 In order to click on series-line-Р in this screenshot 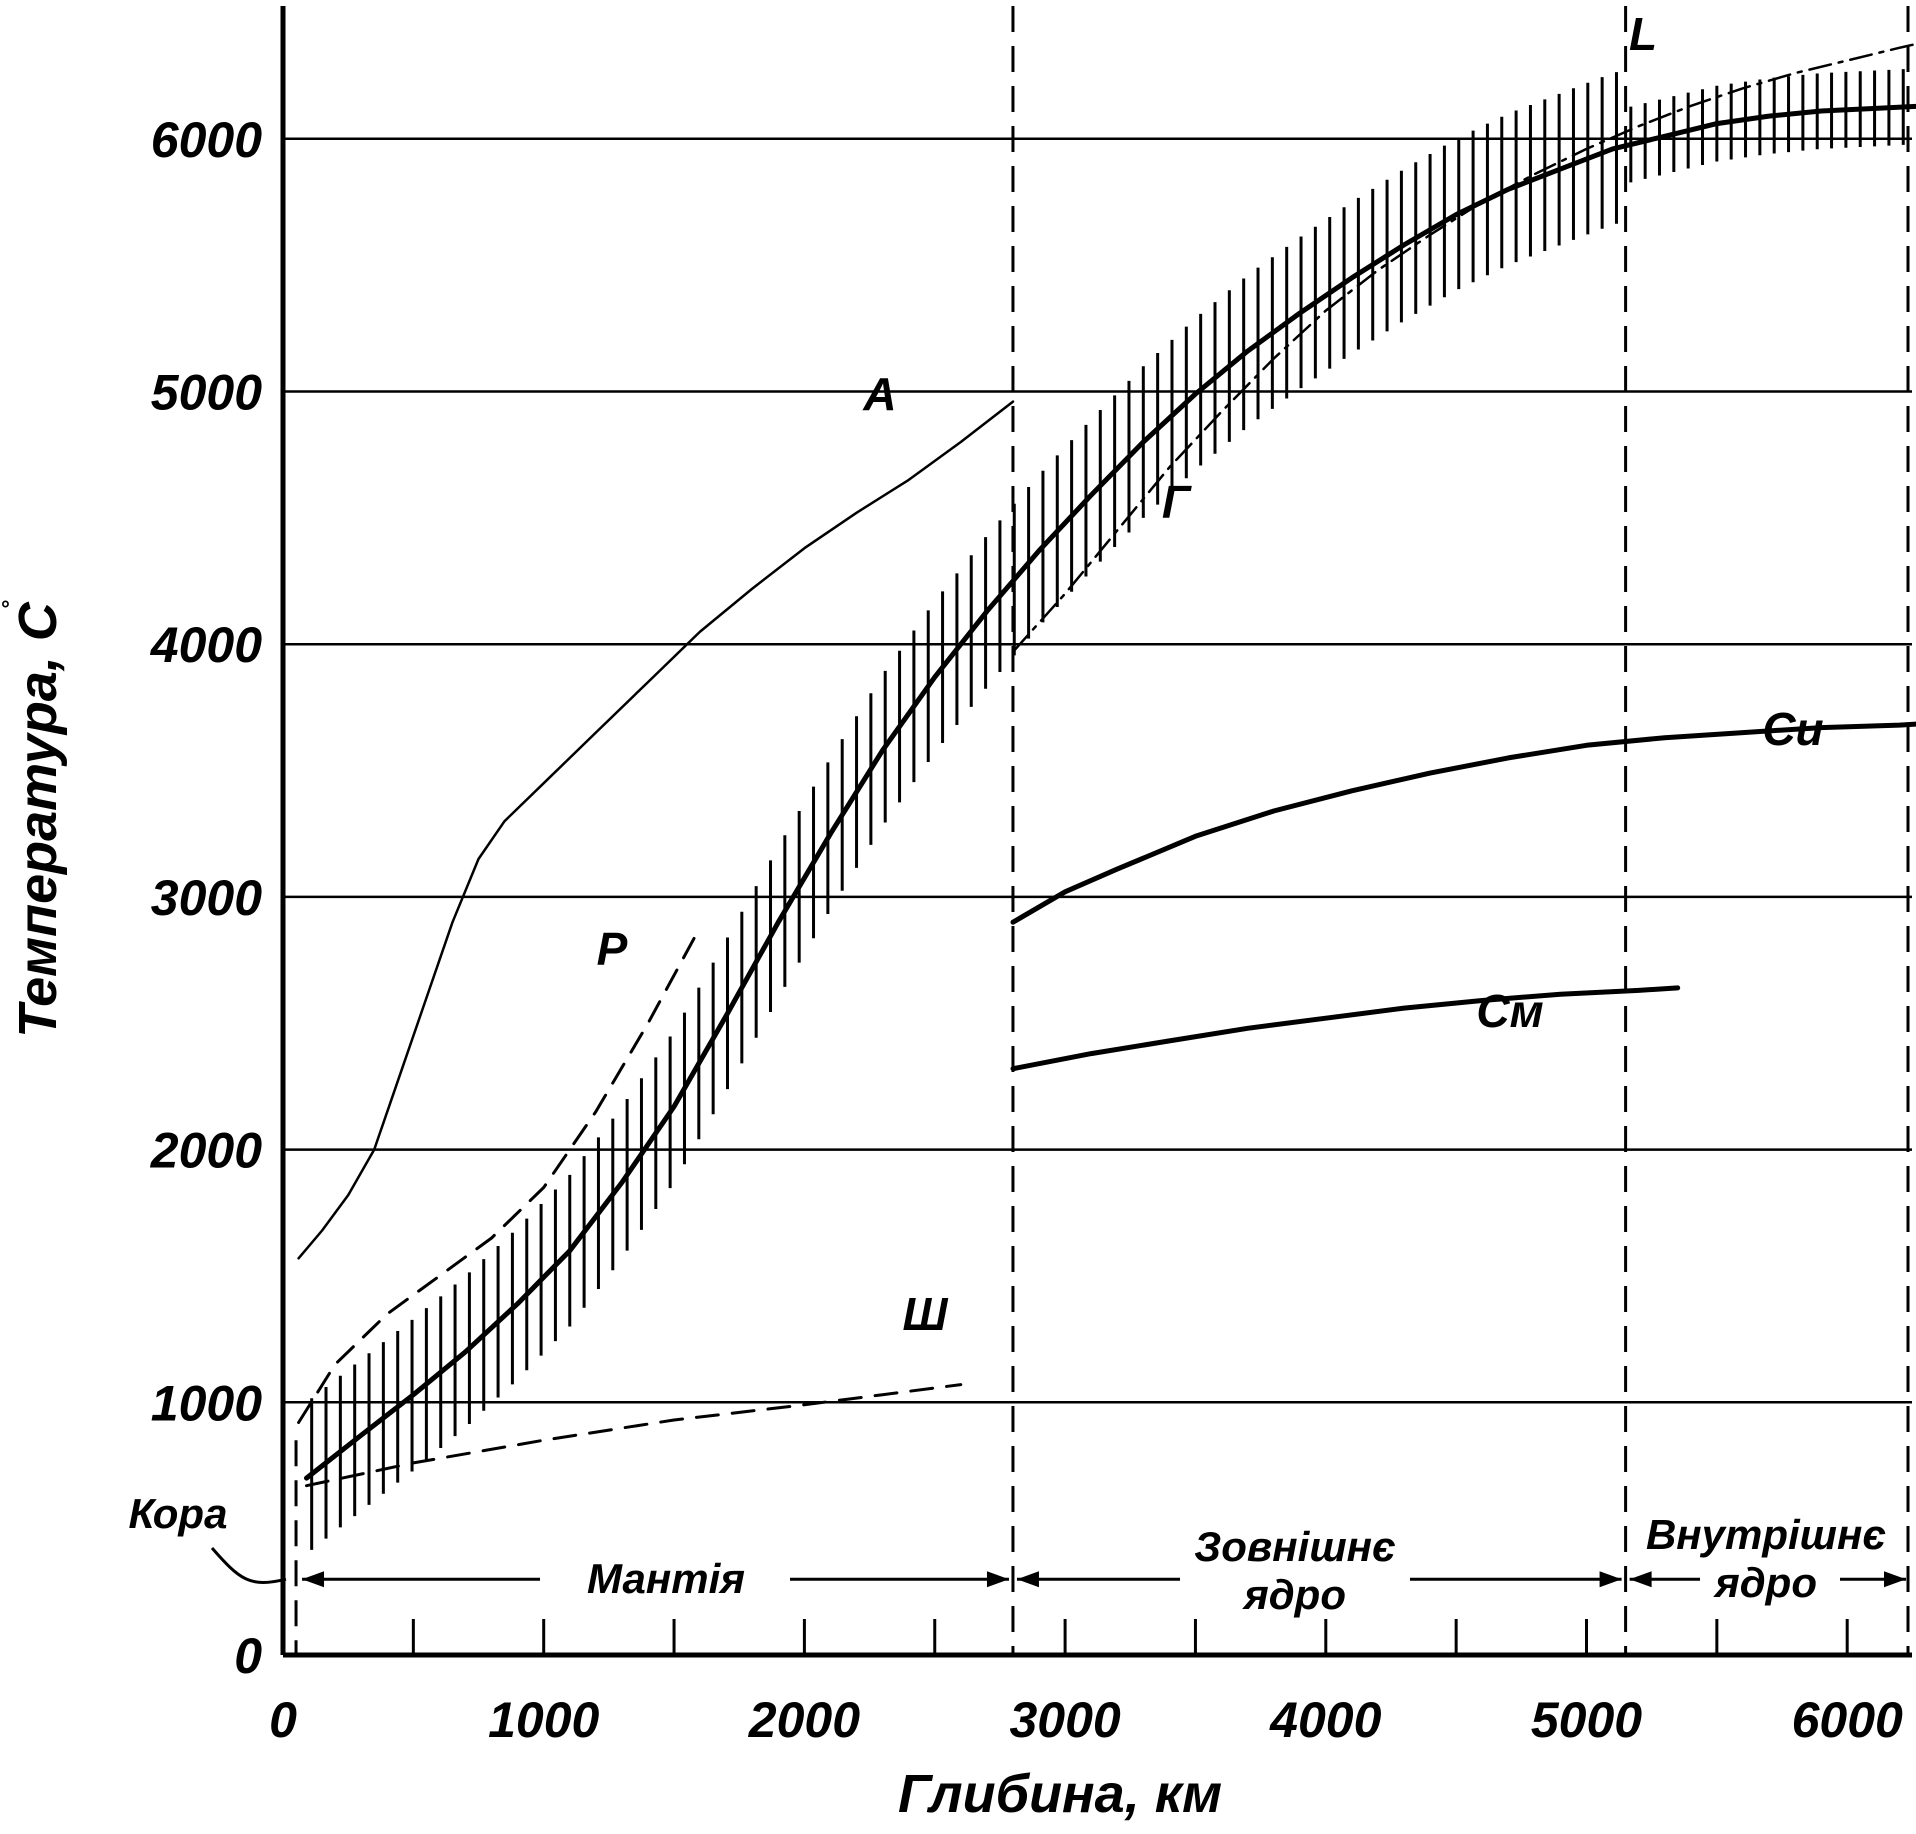, I will do `click(499, 1174)`.